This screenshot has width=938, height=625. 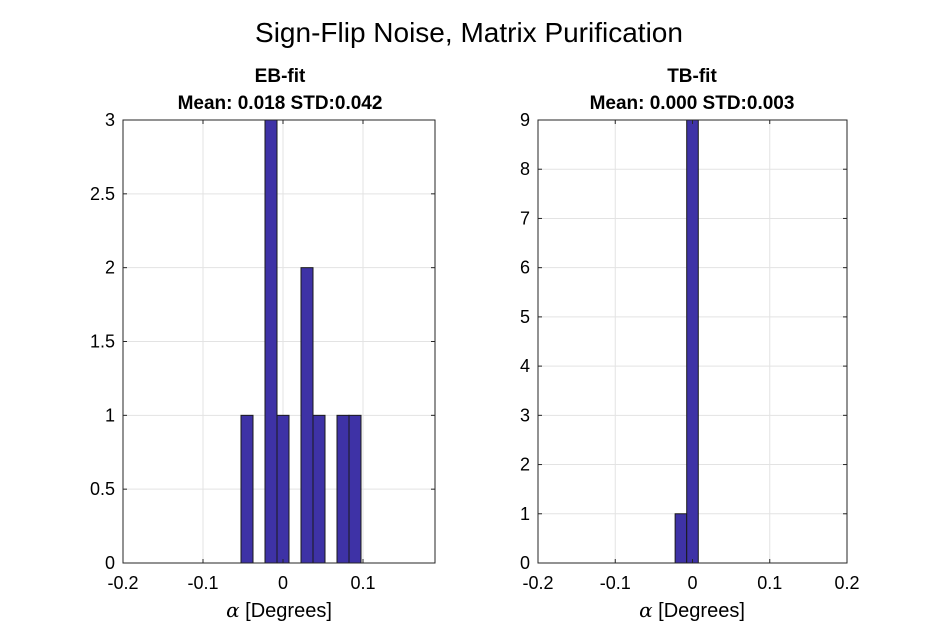 What do you see at coordinates (102, 194) in the screenshot?
I see `y-tick-label: 2.5` at bounding box center [102, 194].